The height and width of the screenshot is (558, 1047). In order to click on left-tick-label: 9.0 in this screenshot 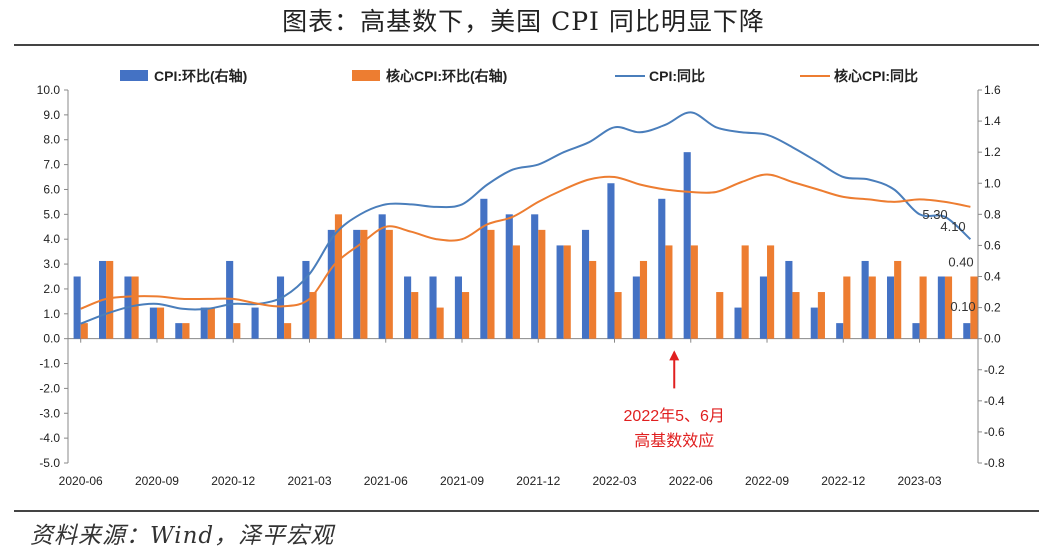, I will do `click(51, 115)`.